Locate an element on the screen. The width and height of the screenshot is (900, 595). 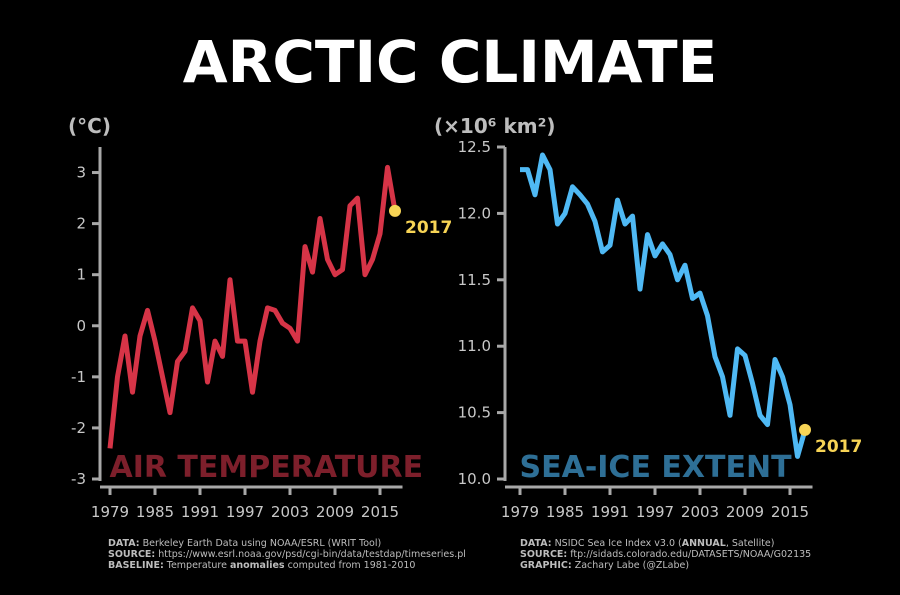
y-axis-label: (×10⁶ km²) is located at coordinates (495, 126).